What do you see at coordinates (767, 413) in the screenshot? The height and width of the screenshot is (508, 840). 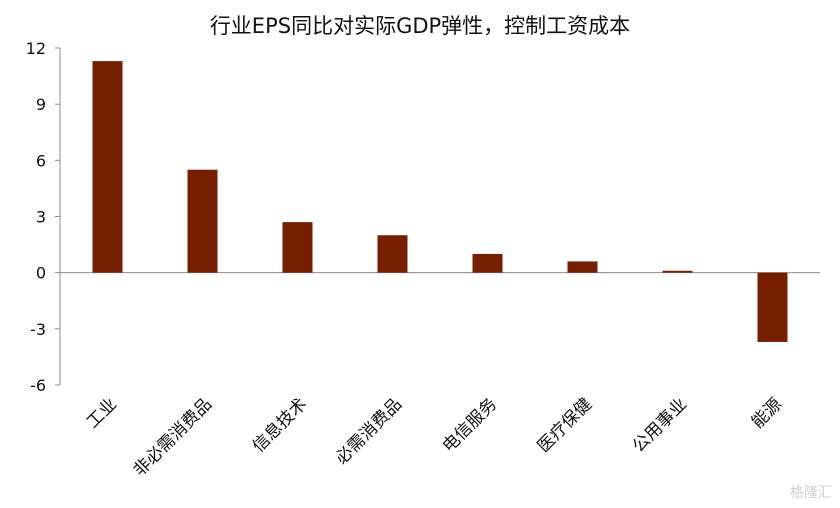 I see `category-label: 能源` at bounding box center [767, 413].